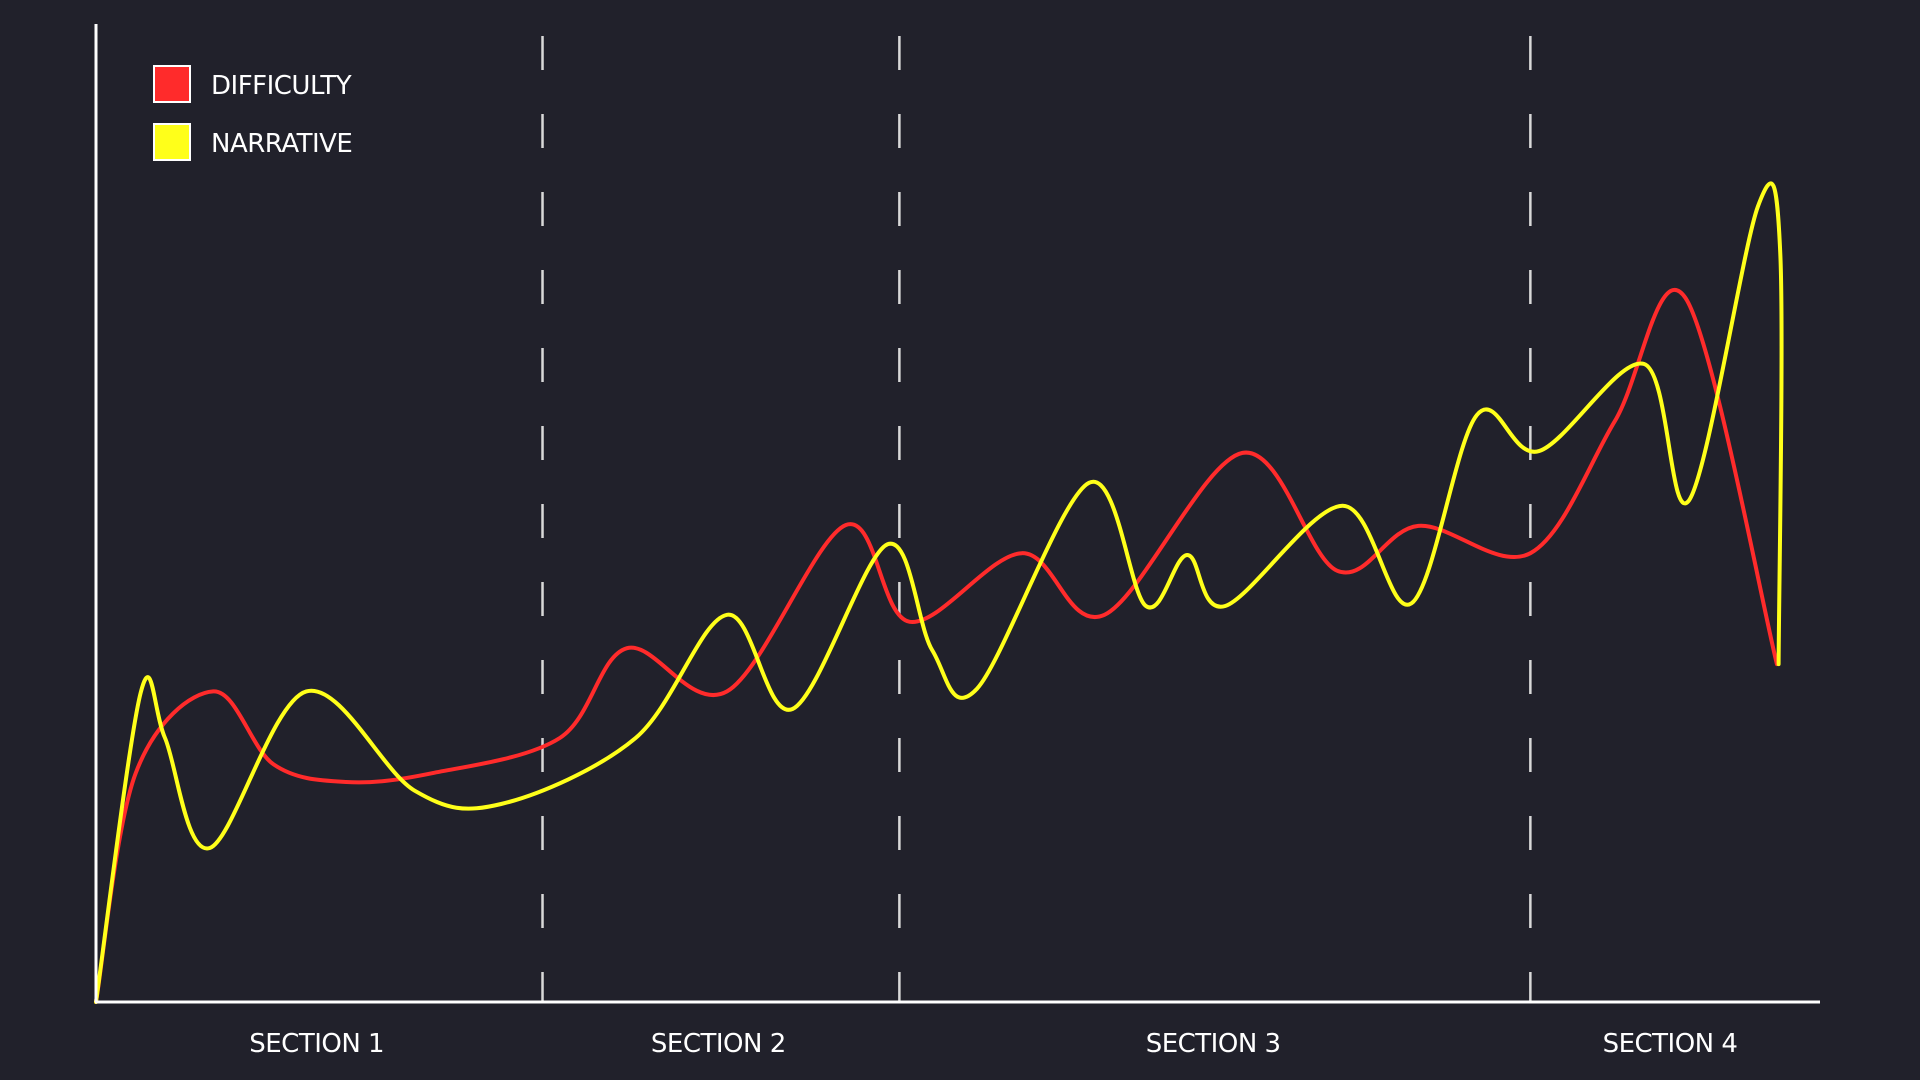 Image resolution: width=1920 pixels, height=1080 pixels. Describe the element at coordinates (281, 144) in the screenshot. I see `legend-label: NARRATIVE` at that location.